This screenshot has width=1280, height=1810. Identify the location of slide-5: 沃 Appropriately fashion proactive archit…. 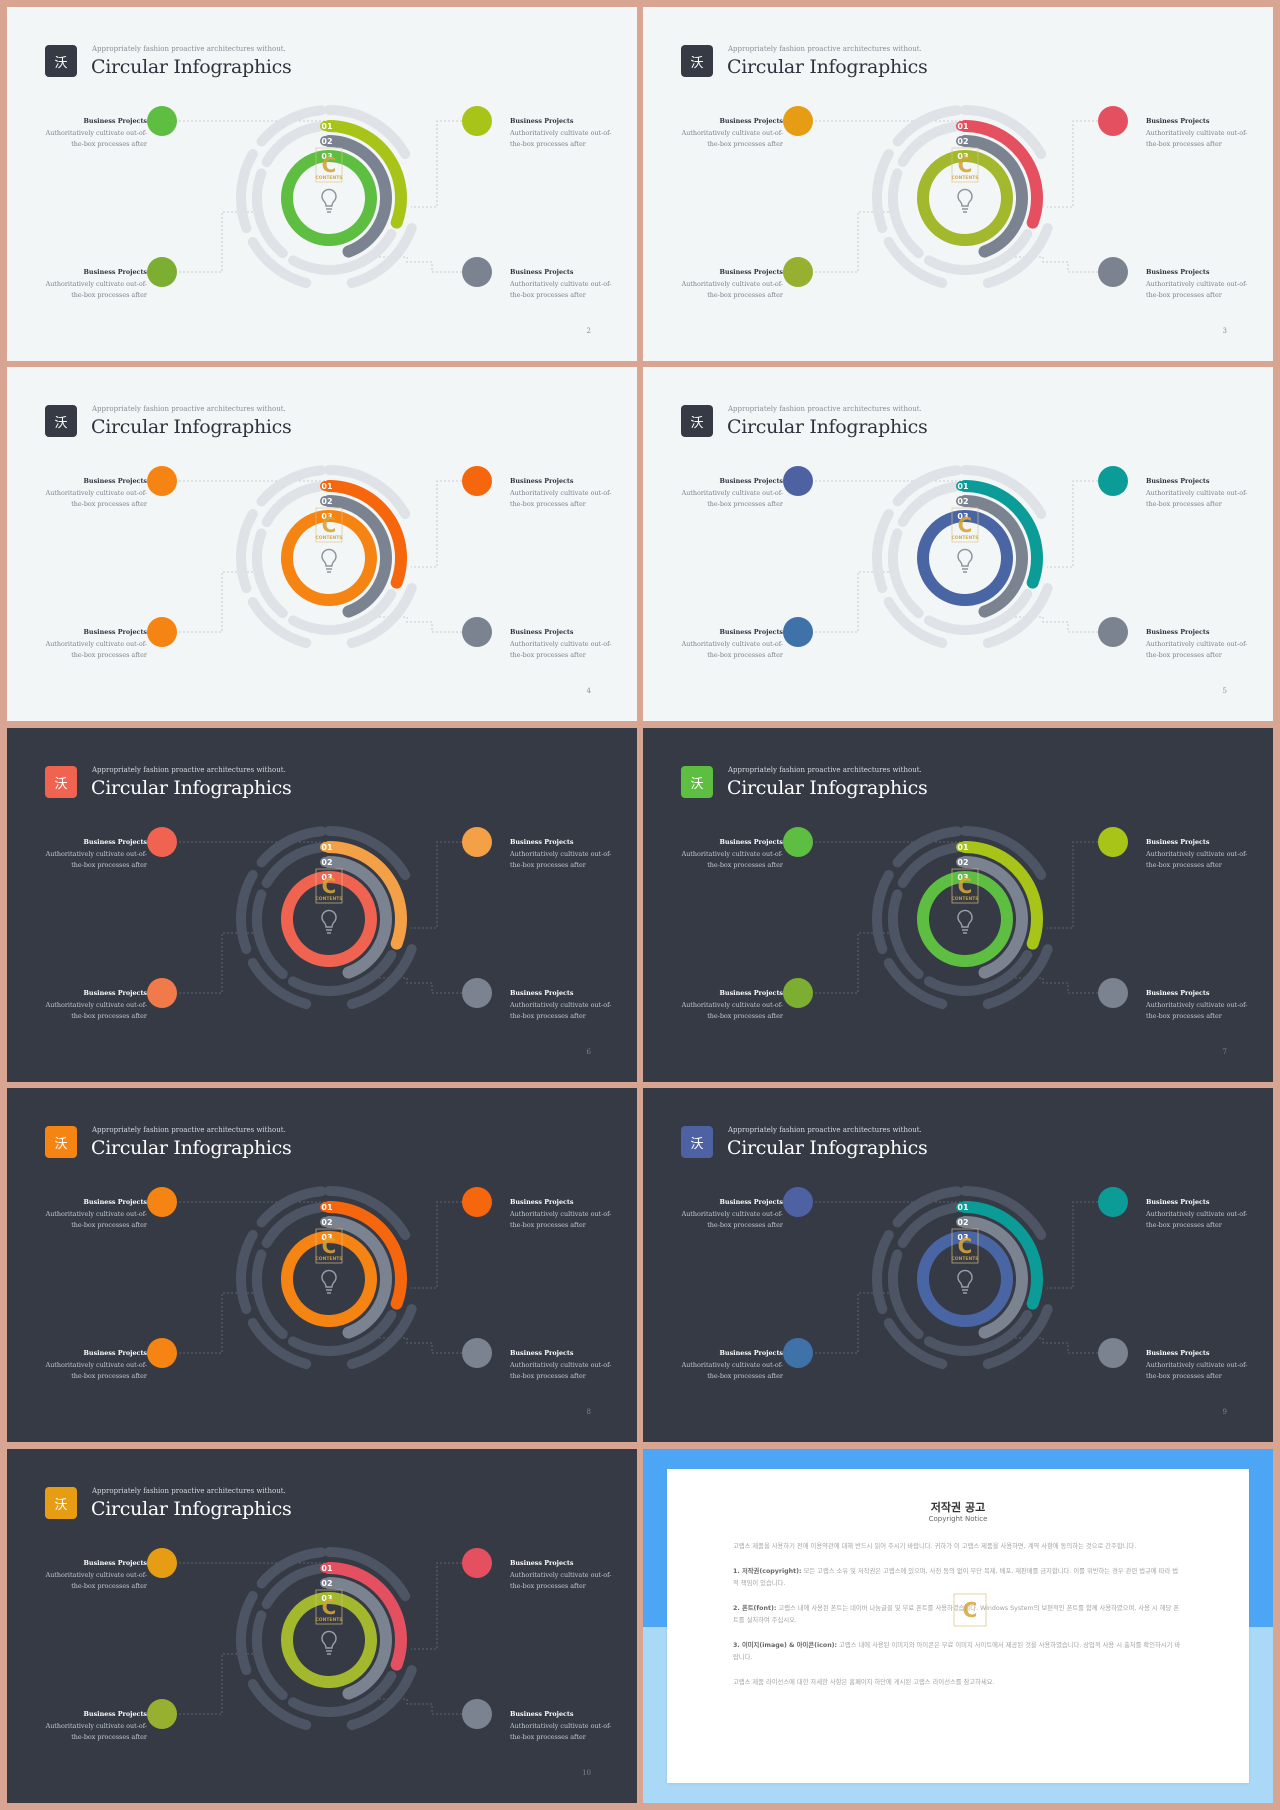
(958, 544).